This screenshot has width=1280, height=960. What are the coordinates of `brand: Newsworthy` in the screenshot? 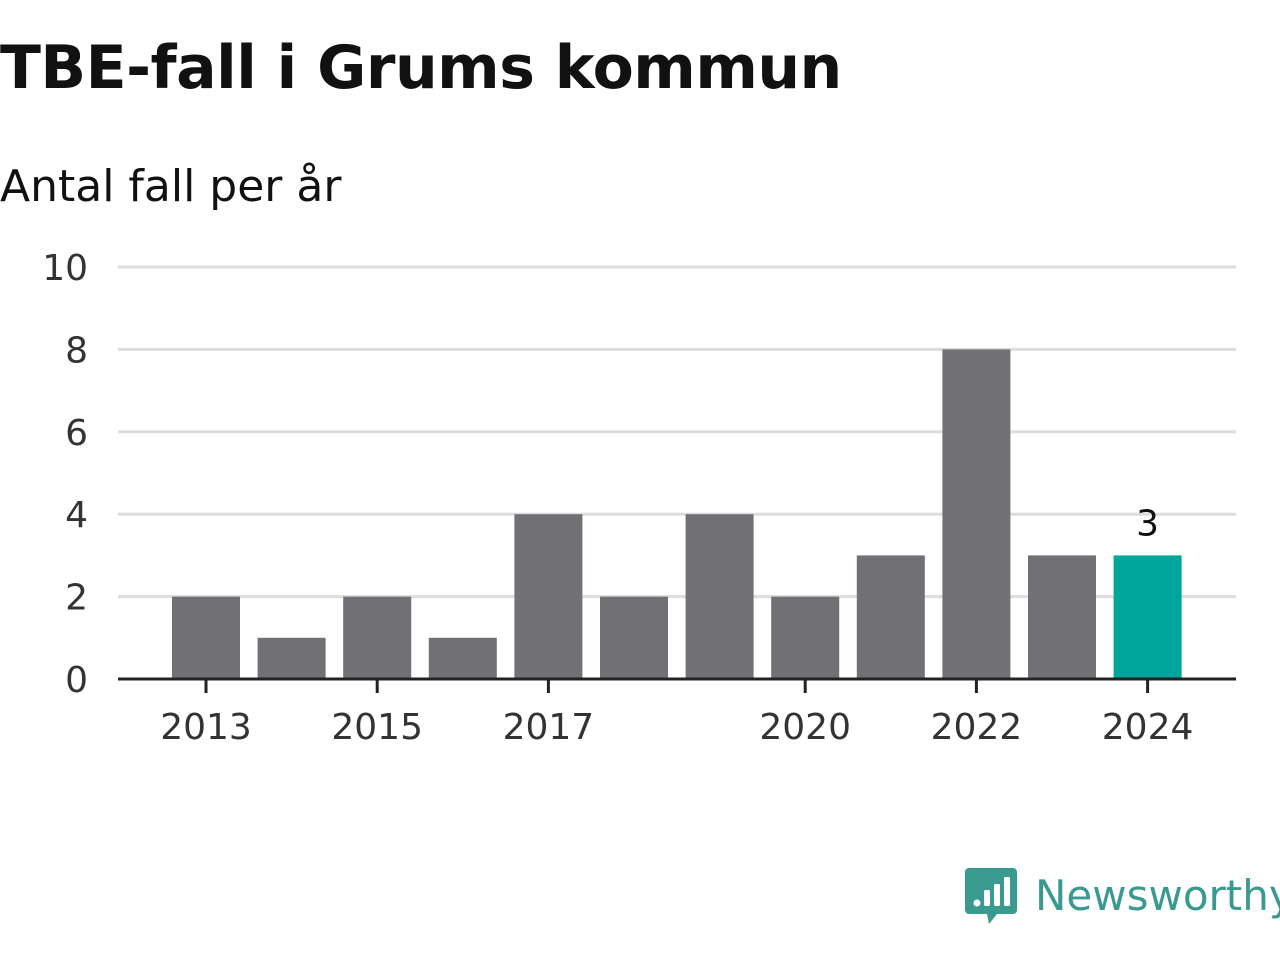 It's located at (1122, 896).